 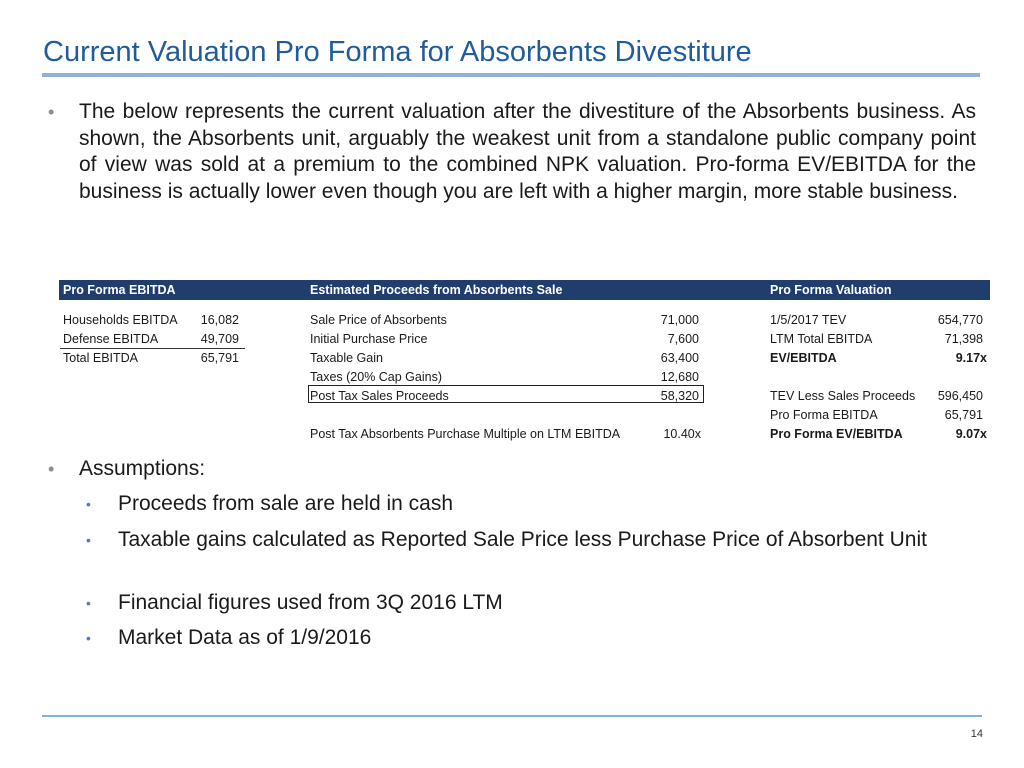 What do you see at coordinates (286, 503) in the screenshot?
I see `assumption-text: Proceeds from sale are held in cash` at bounding box center [286, 503].